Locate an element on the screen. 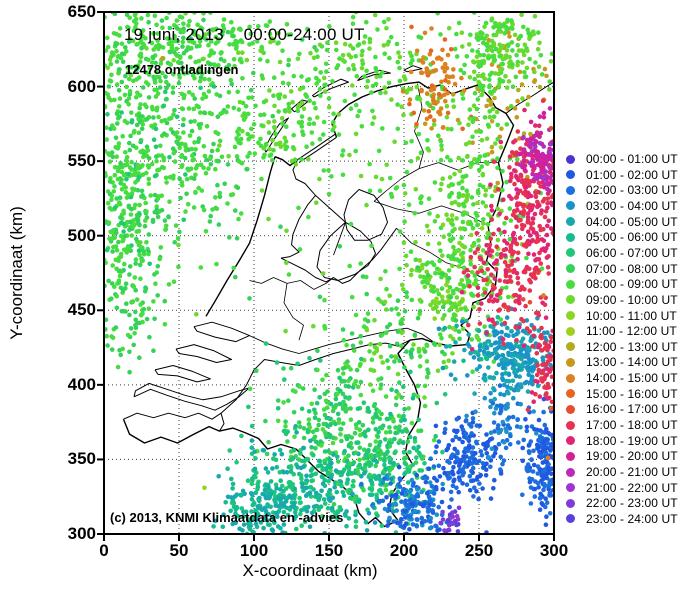 The image size is (696, 600). legend-item-hour-9: 09:00 - 10:00 UT is located at coordinates (620, 300).